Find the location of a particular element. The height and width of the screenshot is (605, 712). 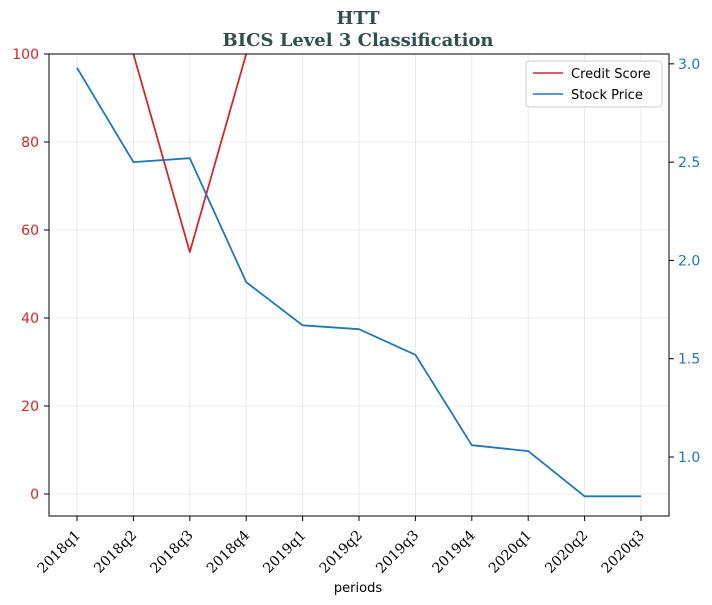

legend-label-credit-score: Credit Score is located at coordinates (611, 74).